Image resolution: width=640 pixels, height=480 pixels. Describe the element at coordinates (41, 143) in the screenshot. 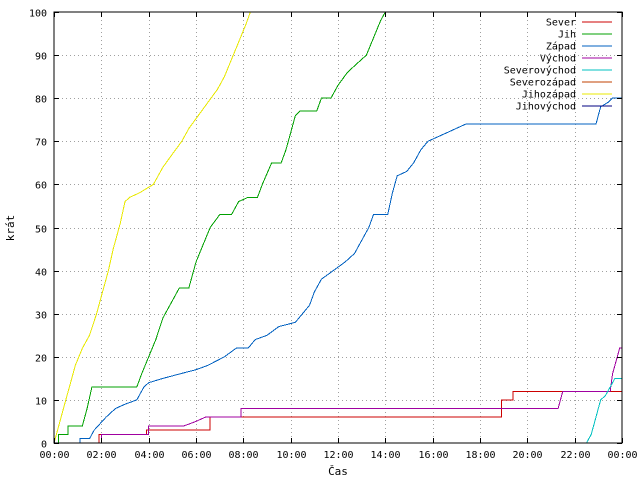

I see `y-tick-label: 70` at that location.